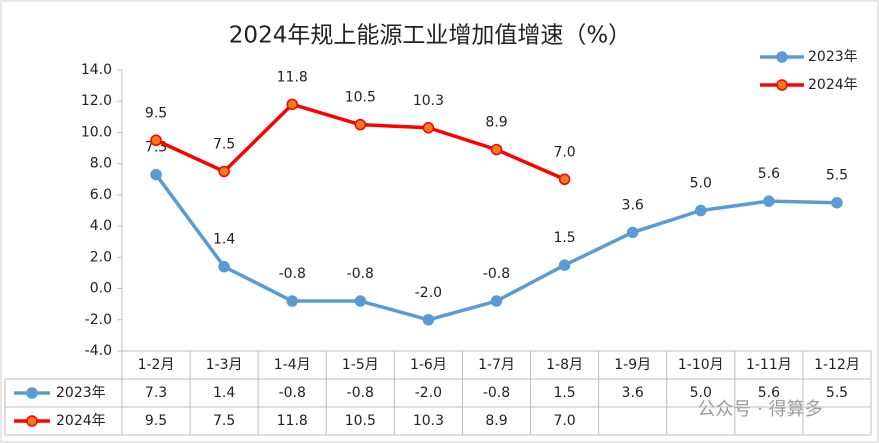 The height and width of the screenshot is (443, 879). I want to click on x-tick-label: 1-3月, so click(224, 365).